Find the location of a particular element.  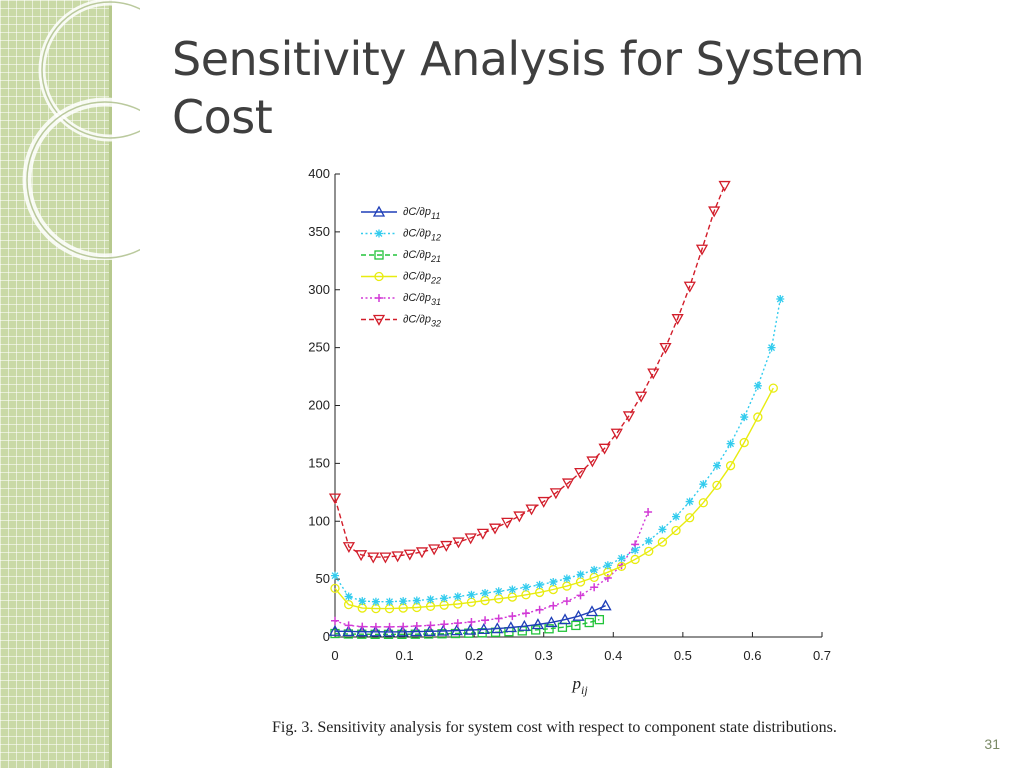

x-tick-label: 0.6 is located at coordinates (752, 655).